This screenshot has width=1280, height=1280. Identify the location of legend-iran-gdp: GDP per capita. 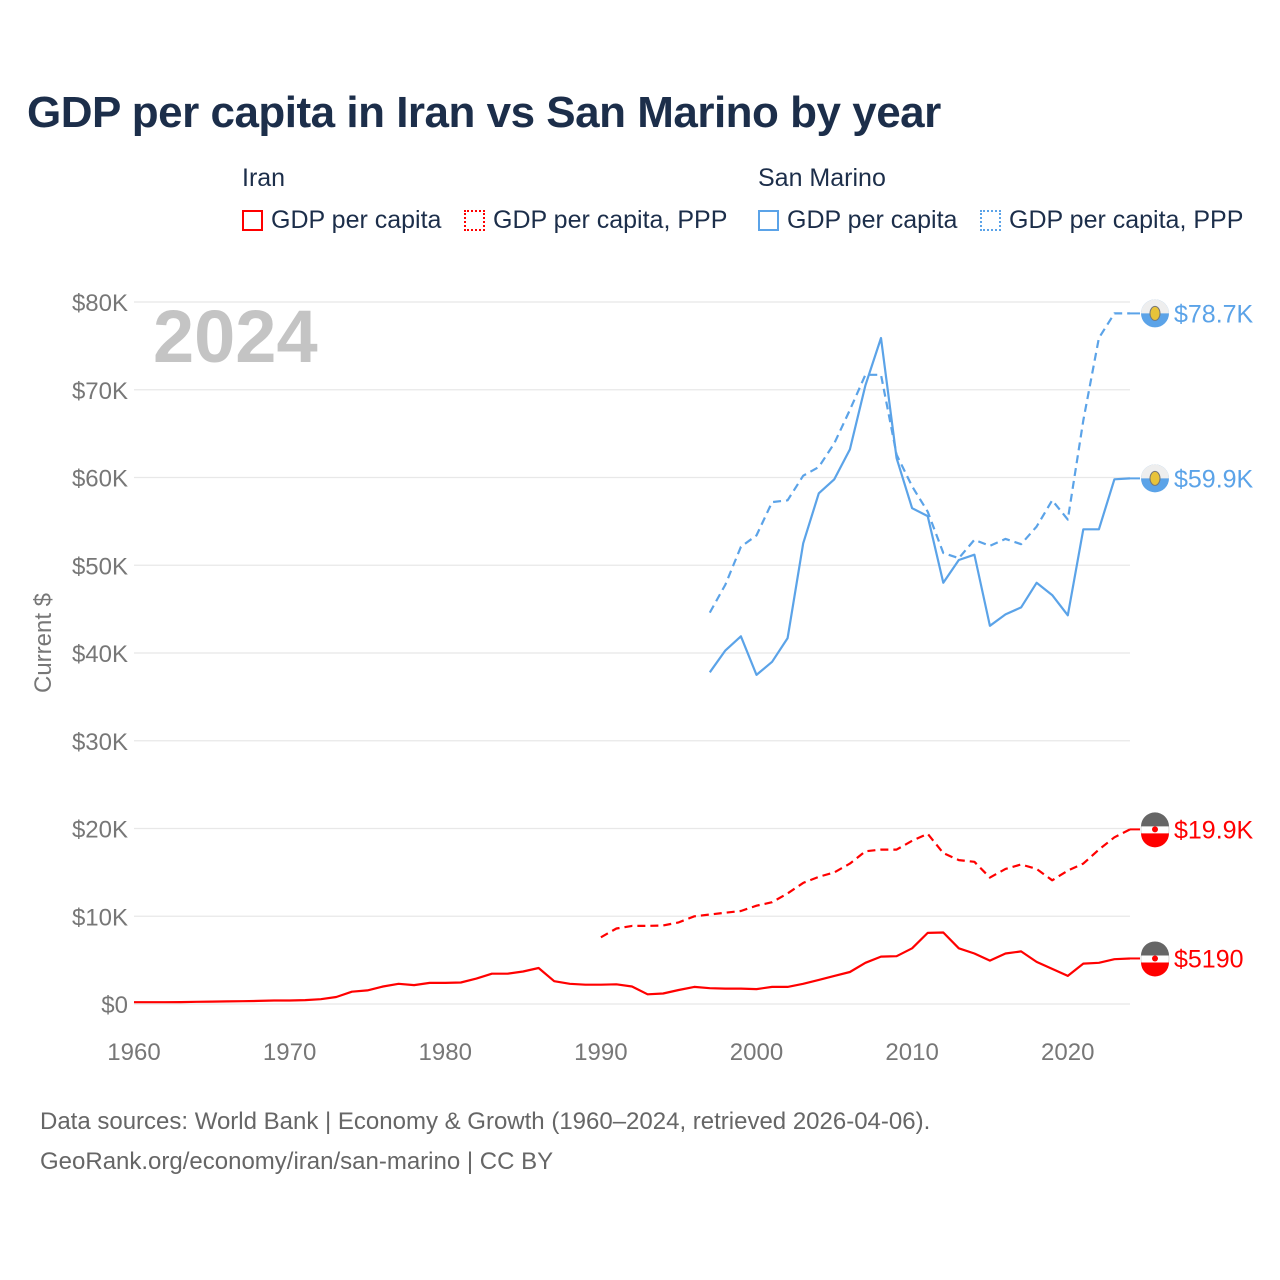
(341, 220).